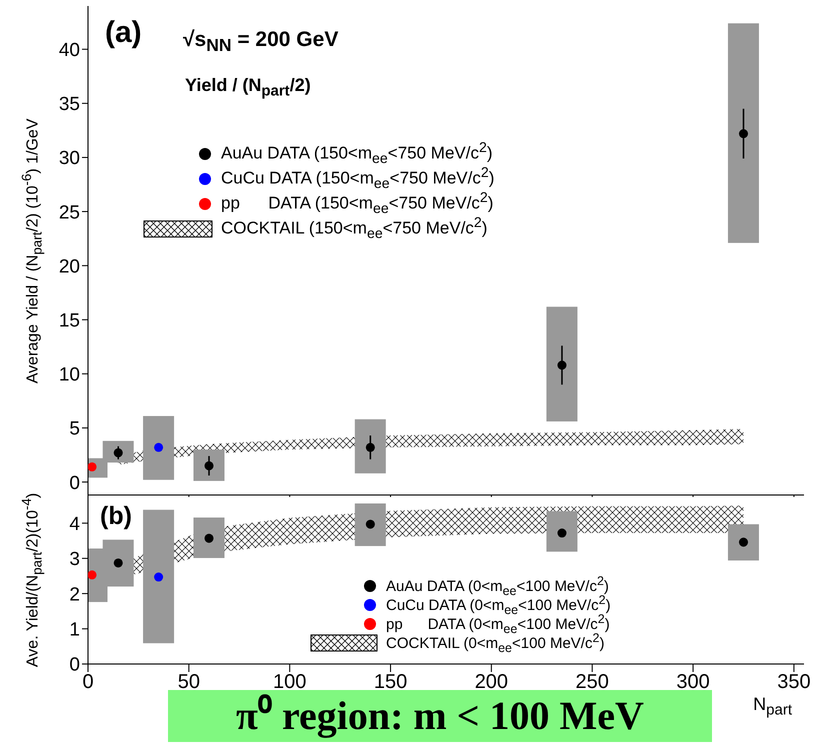 The height and width of the screenshot is (748, 813). What do you see at coordinates (74, 429) in the screenshot?
I see `y-tick-label: 5` at bounding box center [74, 429].